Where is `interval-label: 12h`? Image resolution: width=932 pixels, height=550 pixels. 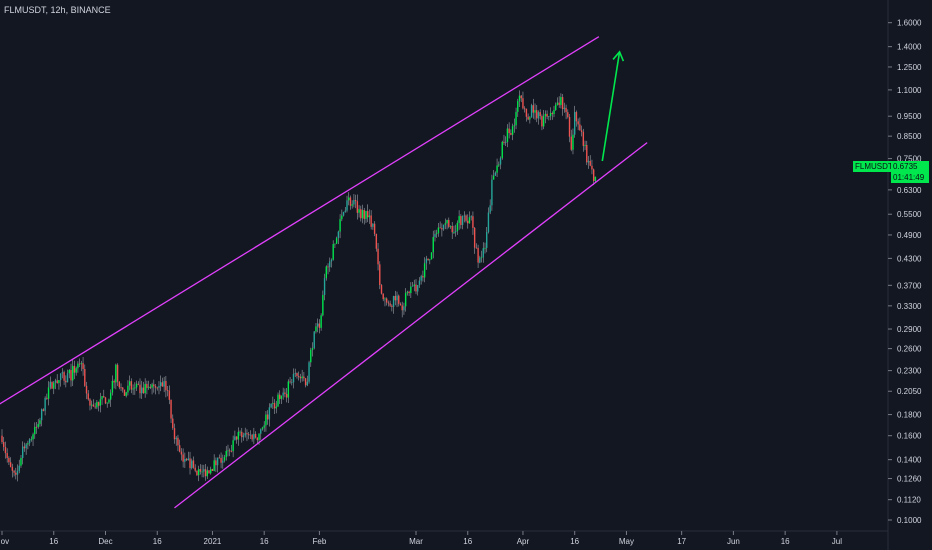 interval-label: 12h is located at coordinates (58, 10).